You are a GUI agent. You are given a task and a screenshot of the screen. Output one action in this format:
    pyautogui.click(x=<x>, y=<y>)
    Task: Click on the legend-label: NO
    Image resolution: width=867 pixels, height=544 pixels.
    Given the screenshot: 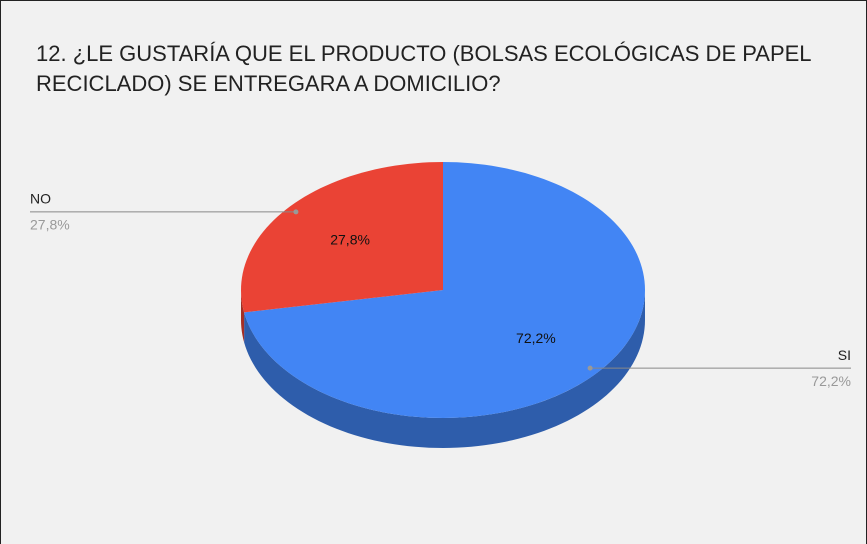 What is the action you would take?
    pyautogui.click(x=40, y=199)
    